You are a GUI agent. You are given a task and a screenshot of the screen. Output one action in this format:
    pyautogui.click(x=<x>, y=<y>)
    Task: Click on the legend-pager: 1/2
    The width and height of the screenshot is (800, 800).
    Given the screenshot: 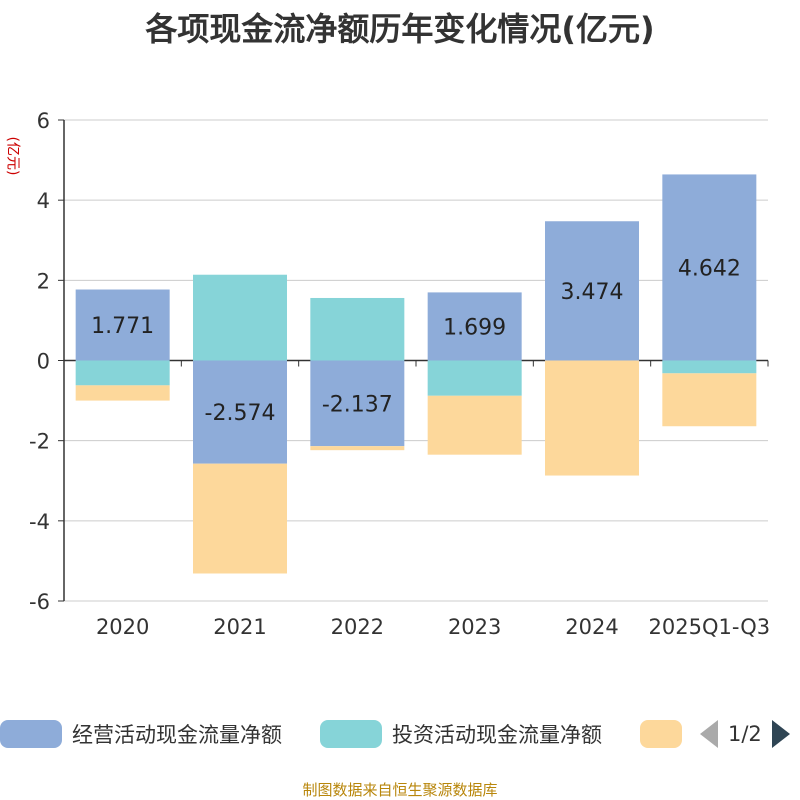 What is the action you would take?
    pyautogui.click(x=745, y=734)
    